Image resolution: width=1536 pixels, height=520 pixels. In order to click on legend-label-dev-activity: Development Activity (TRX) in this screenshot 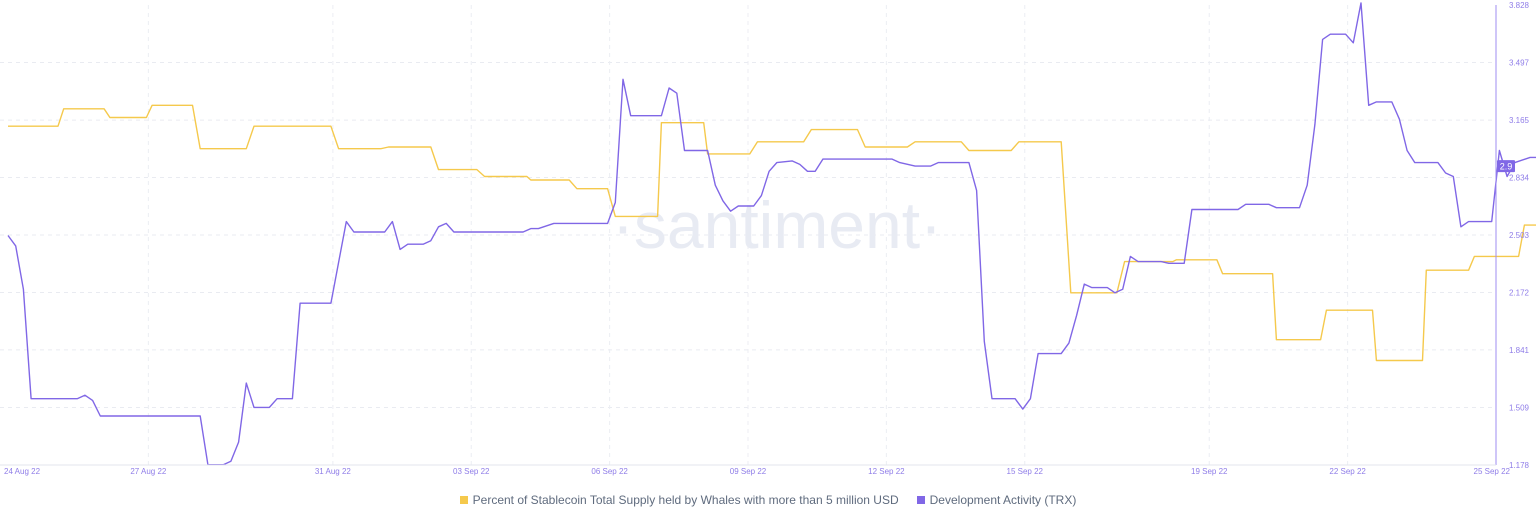, I will do `click(1003, 500)`.